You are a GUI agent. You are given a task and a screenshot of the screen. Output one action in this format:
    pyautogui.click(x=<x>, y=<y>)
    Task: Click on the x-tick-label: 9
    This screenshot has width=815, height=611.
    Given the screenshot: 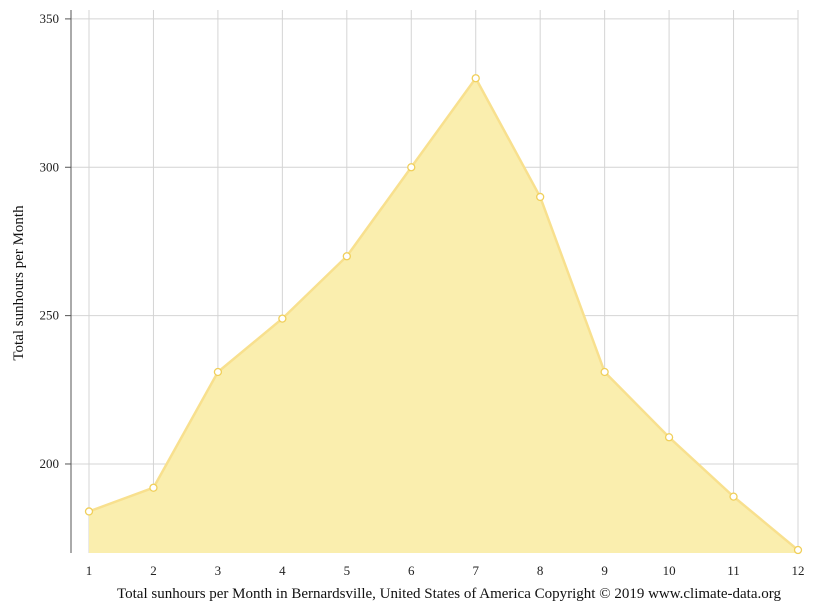 What is the action you would take?
    pyautogui.click(x=604, y=570)
    